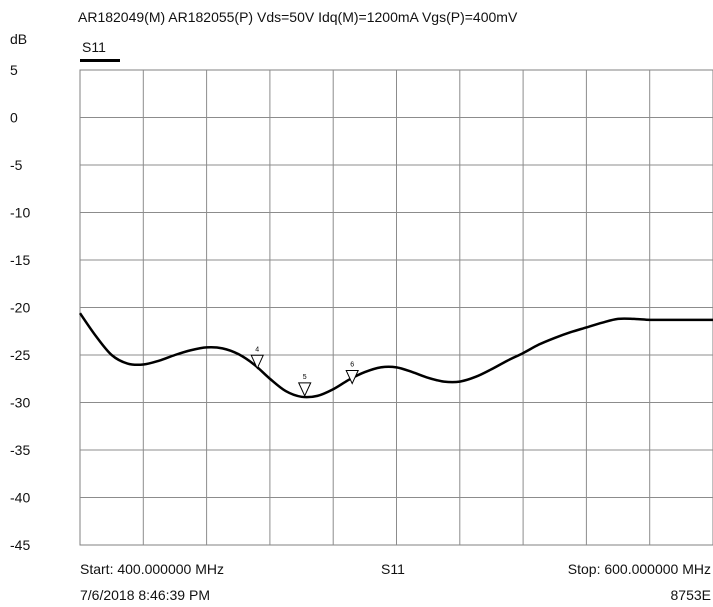 This screenshot has height=607, width=713. I want to click on y-tick-label: -35, so click(20, 450).